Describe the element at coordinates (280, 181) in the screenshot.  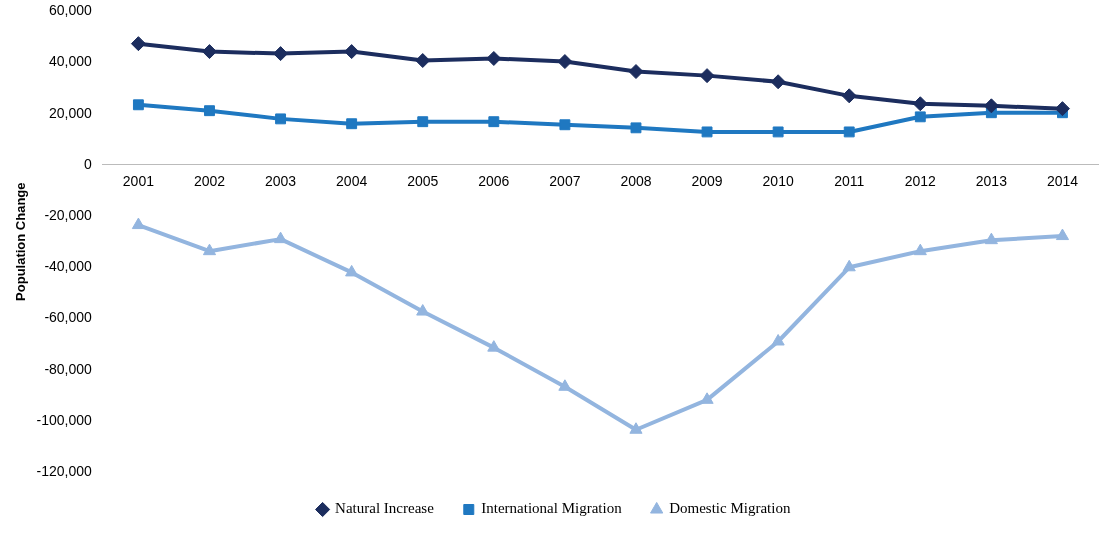
I see `x-tick-label: 2003` at that location.